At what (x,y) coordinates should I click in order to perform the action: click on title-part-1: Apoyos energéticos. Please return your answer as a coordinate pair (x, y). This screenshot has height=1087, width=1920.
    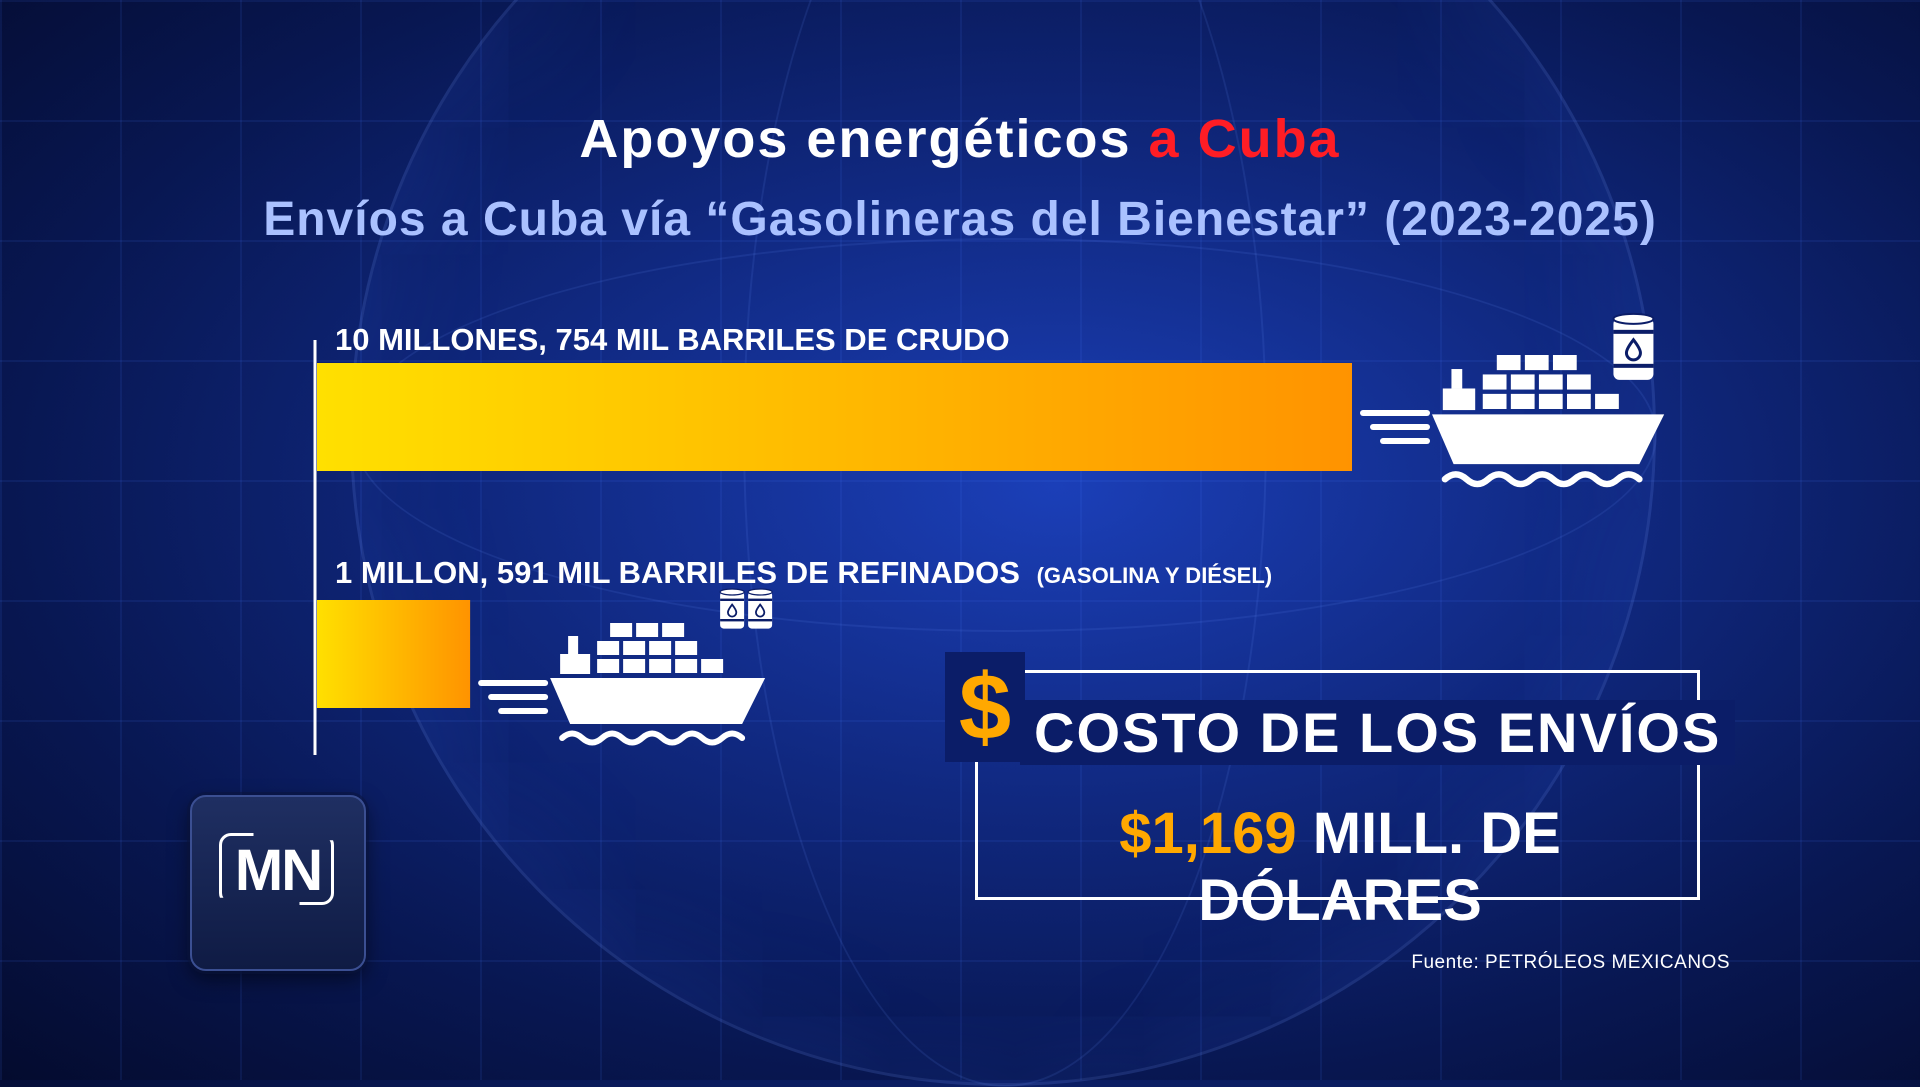
    Looking at the image, I should click on (855, 139).